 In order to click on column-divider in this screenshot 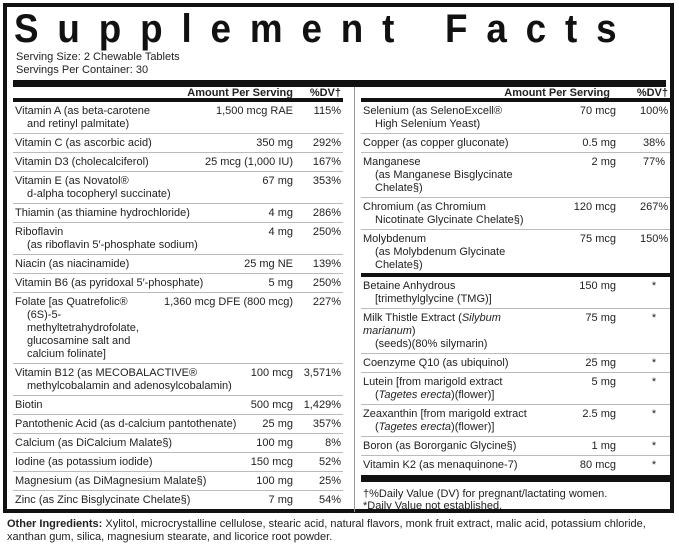, I will do `click(354, 299)`.